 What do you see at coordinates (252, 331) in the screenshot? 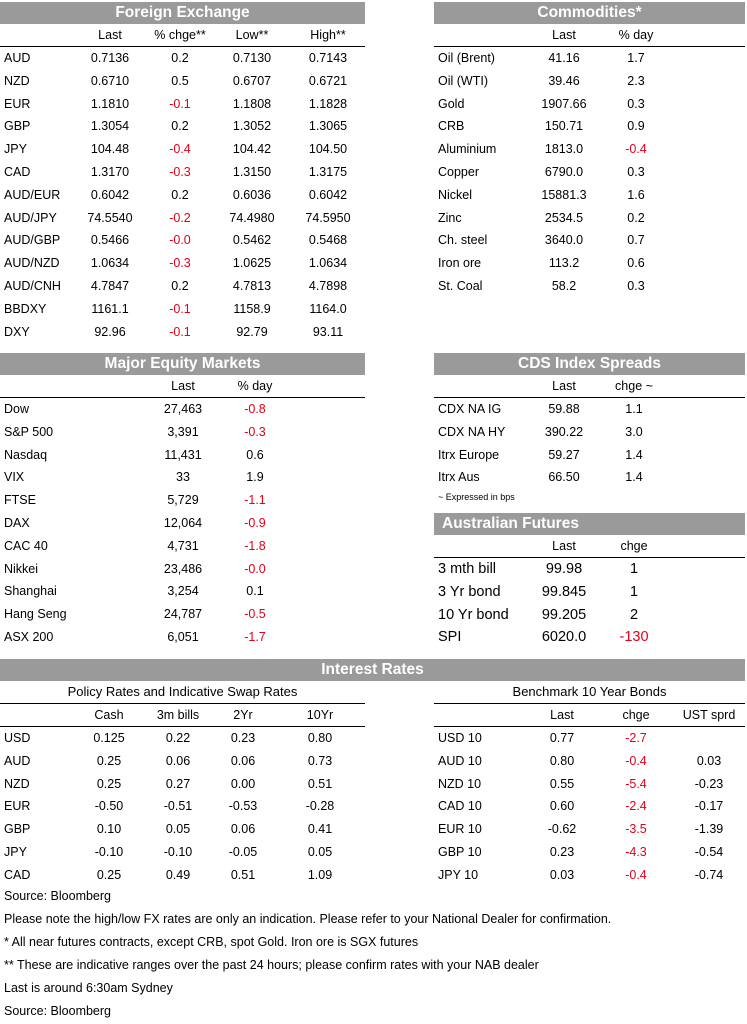
I see `fx-cell: 92.79` at bounding box center [252, 331].